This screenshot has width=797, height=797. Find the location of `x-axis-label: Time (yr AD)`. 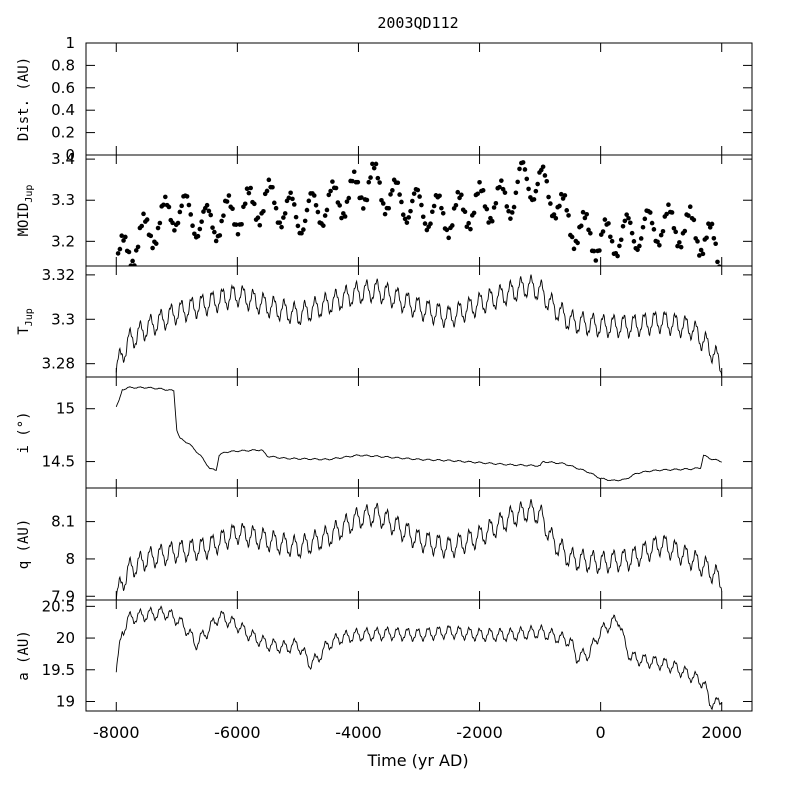

x-axis-label: Time (yr AD) is located at coordinates (417, 760).